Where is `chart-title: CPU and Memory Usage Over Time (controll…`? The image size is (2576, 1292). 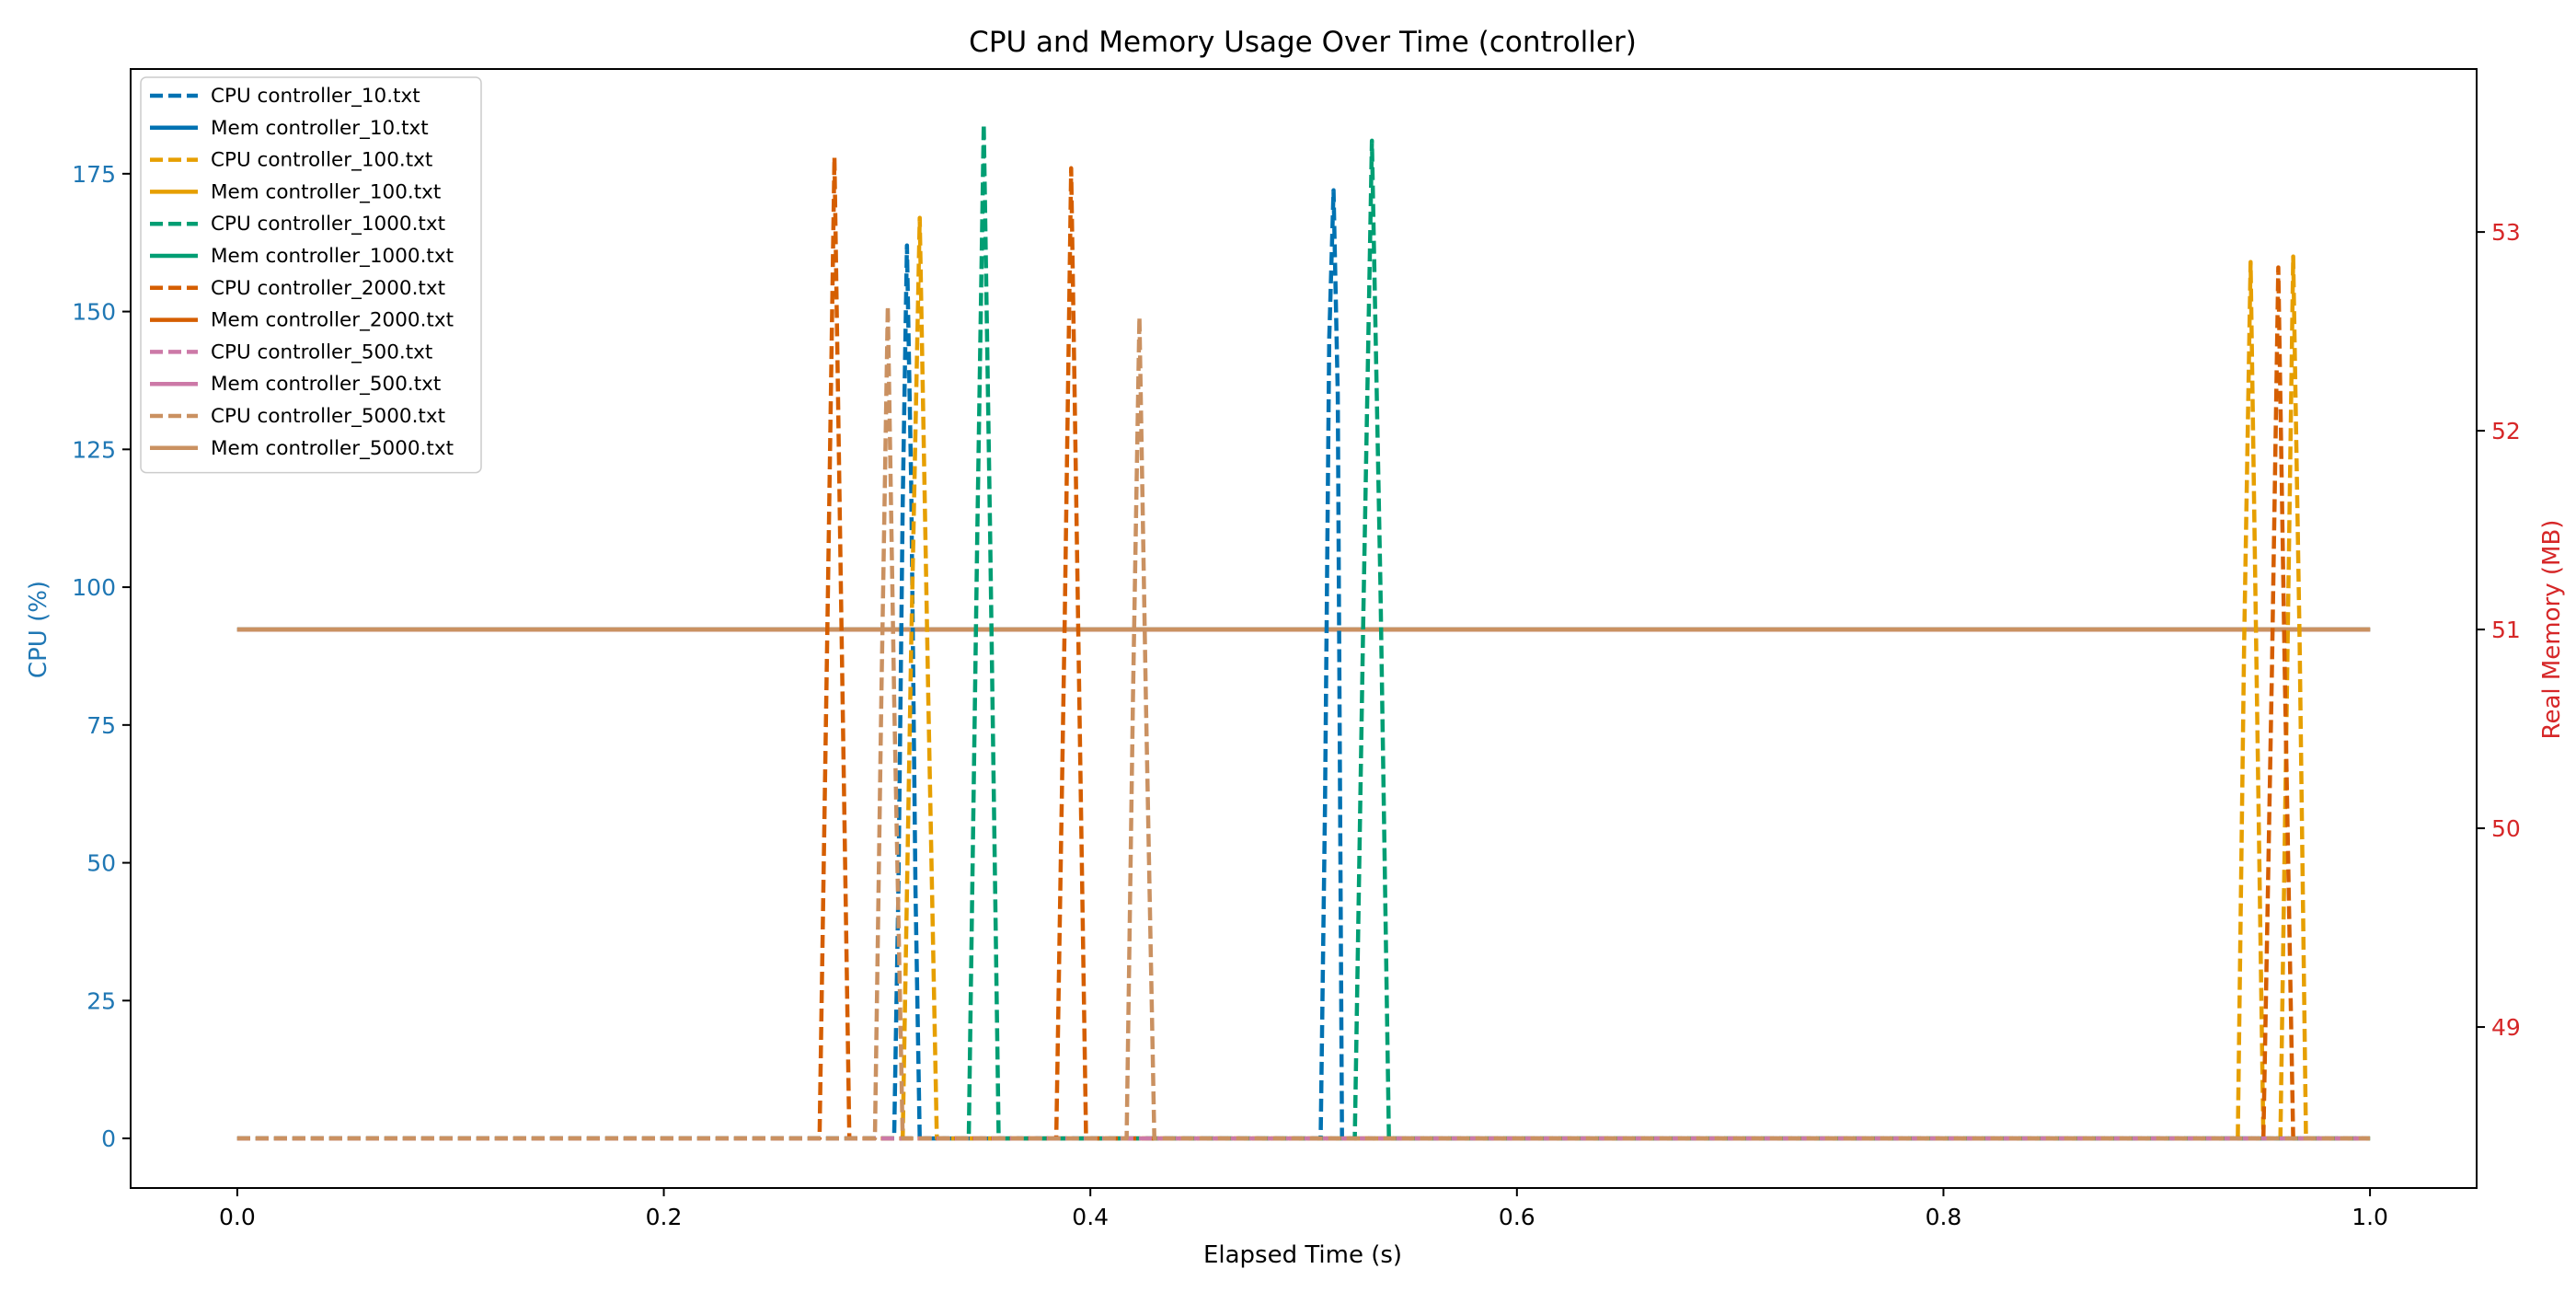
chart-title: CPU and Memory Usage Over Time (controll… is located at coordinates (1303, 42).